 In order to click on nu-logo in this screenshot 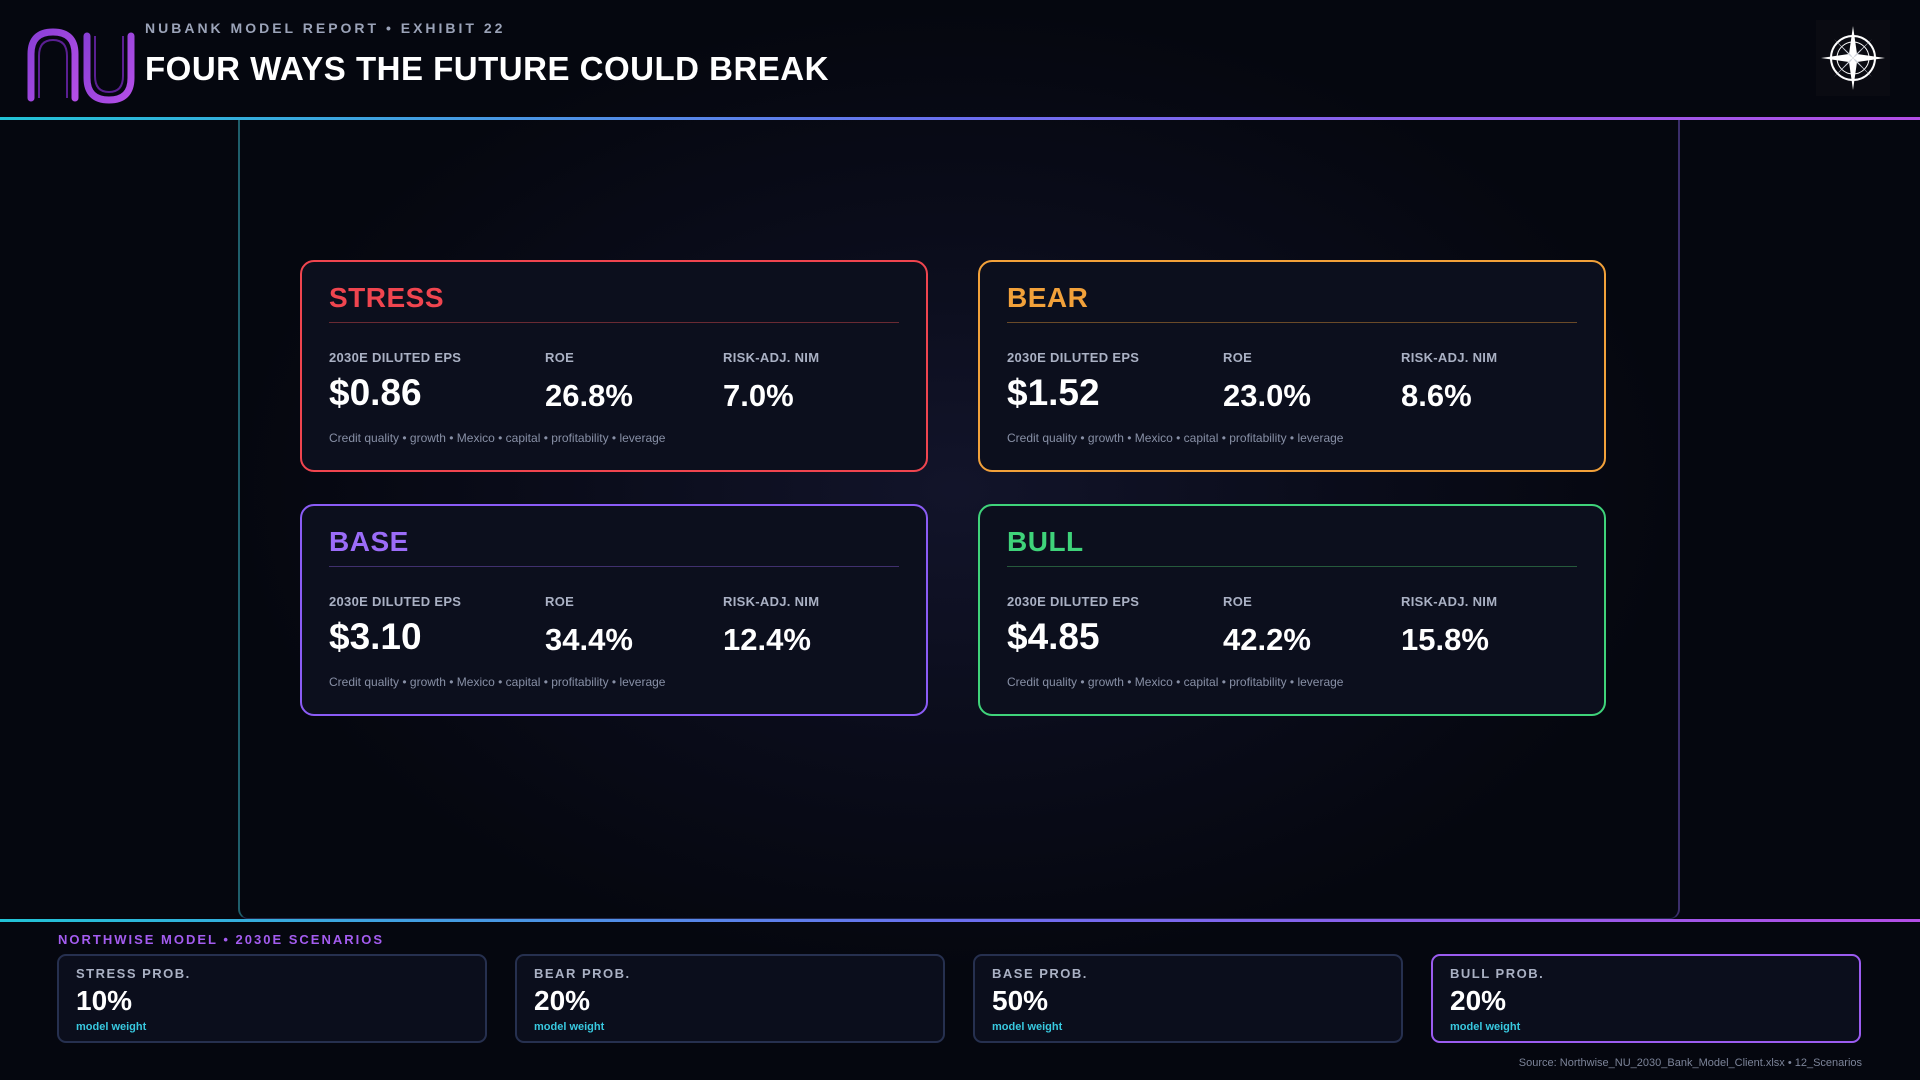, I will do `click(81, 66)`.